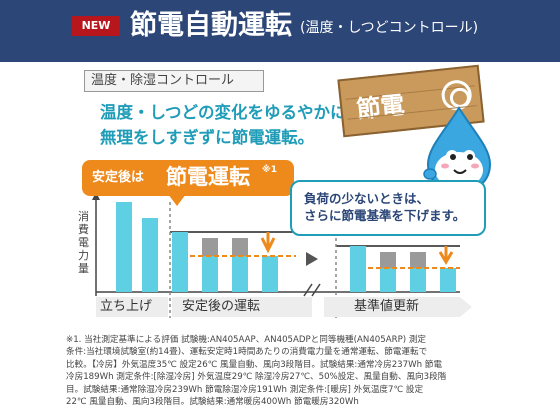 Image resolution: width=560 pixels, height=420 pixels. What do you see at coordinates (83, 242) in the screenshot?
I see `chart-y-label: 消費電力量` at bounding box center [83, 242].